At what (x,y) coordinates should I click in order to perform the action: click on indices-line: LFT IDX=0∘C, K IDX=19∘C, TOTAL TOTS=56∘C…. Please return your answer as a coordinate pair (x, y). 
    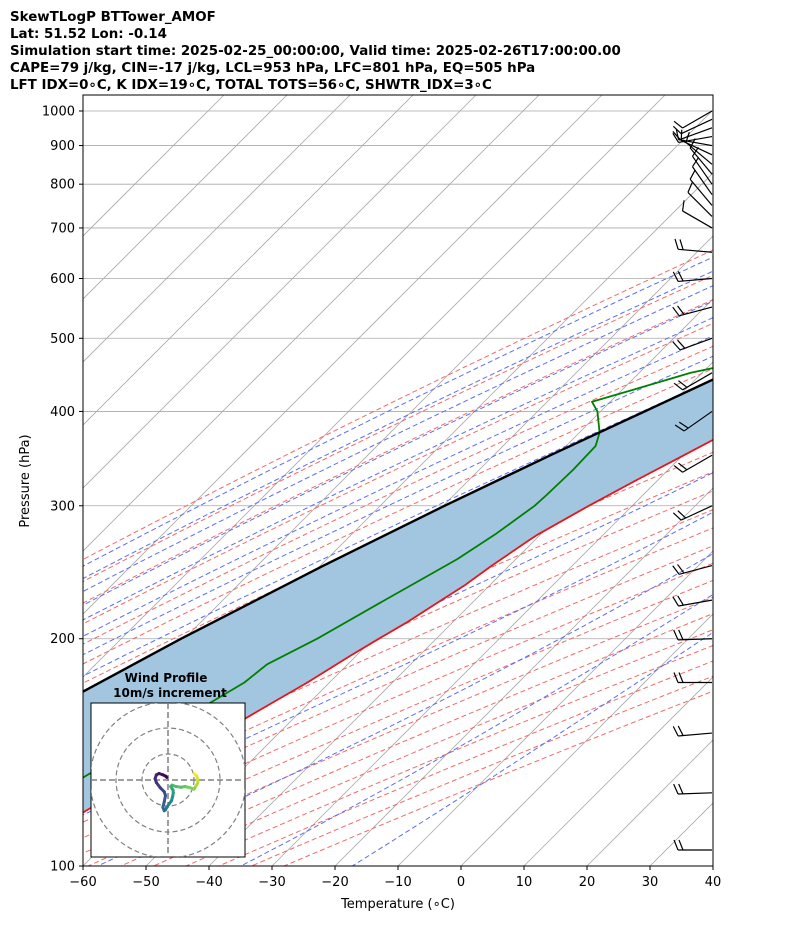
    Looking at the image, I should click on (251, 85).